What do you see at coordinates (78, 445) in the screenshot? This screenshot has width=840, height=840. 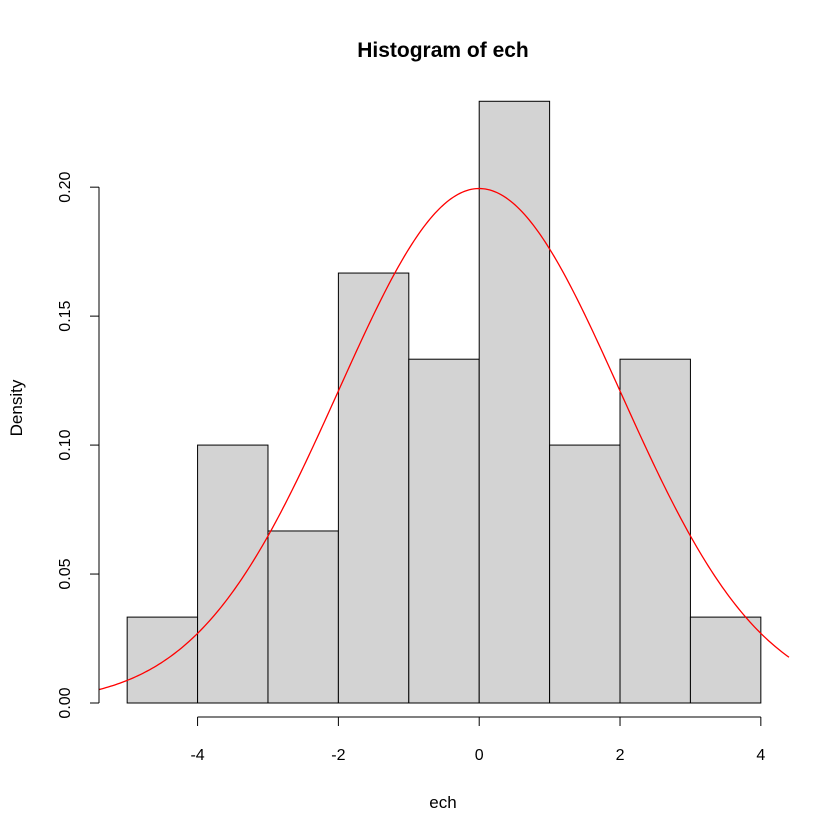 I see `y-axis: 0.00 0.05 0.10 0.15 0.20` at bounding box center [78, 445].